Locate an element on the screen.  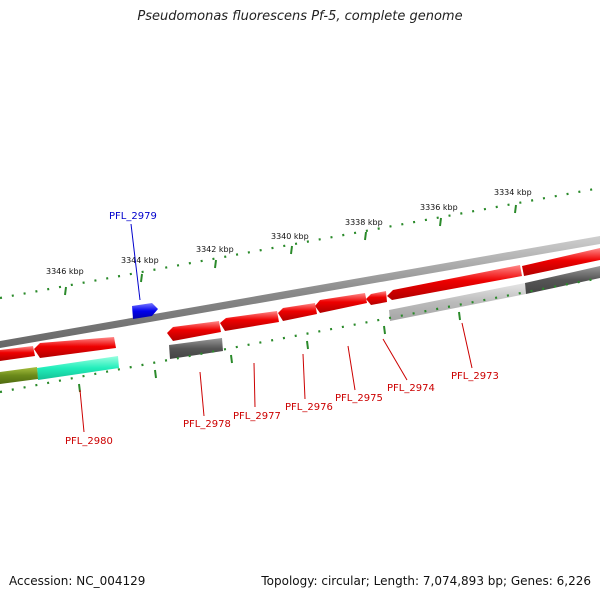
accession-text: Accession: NC_004129 is located at coordinates (77, 581).